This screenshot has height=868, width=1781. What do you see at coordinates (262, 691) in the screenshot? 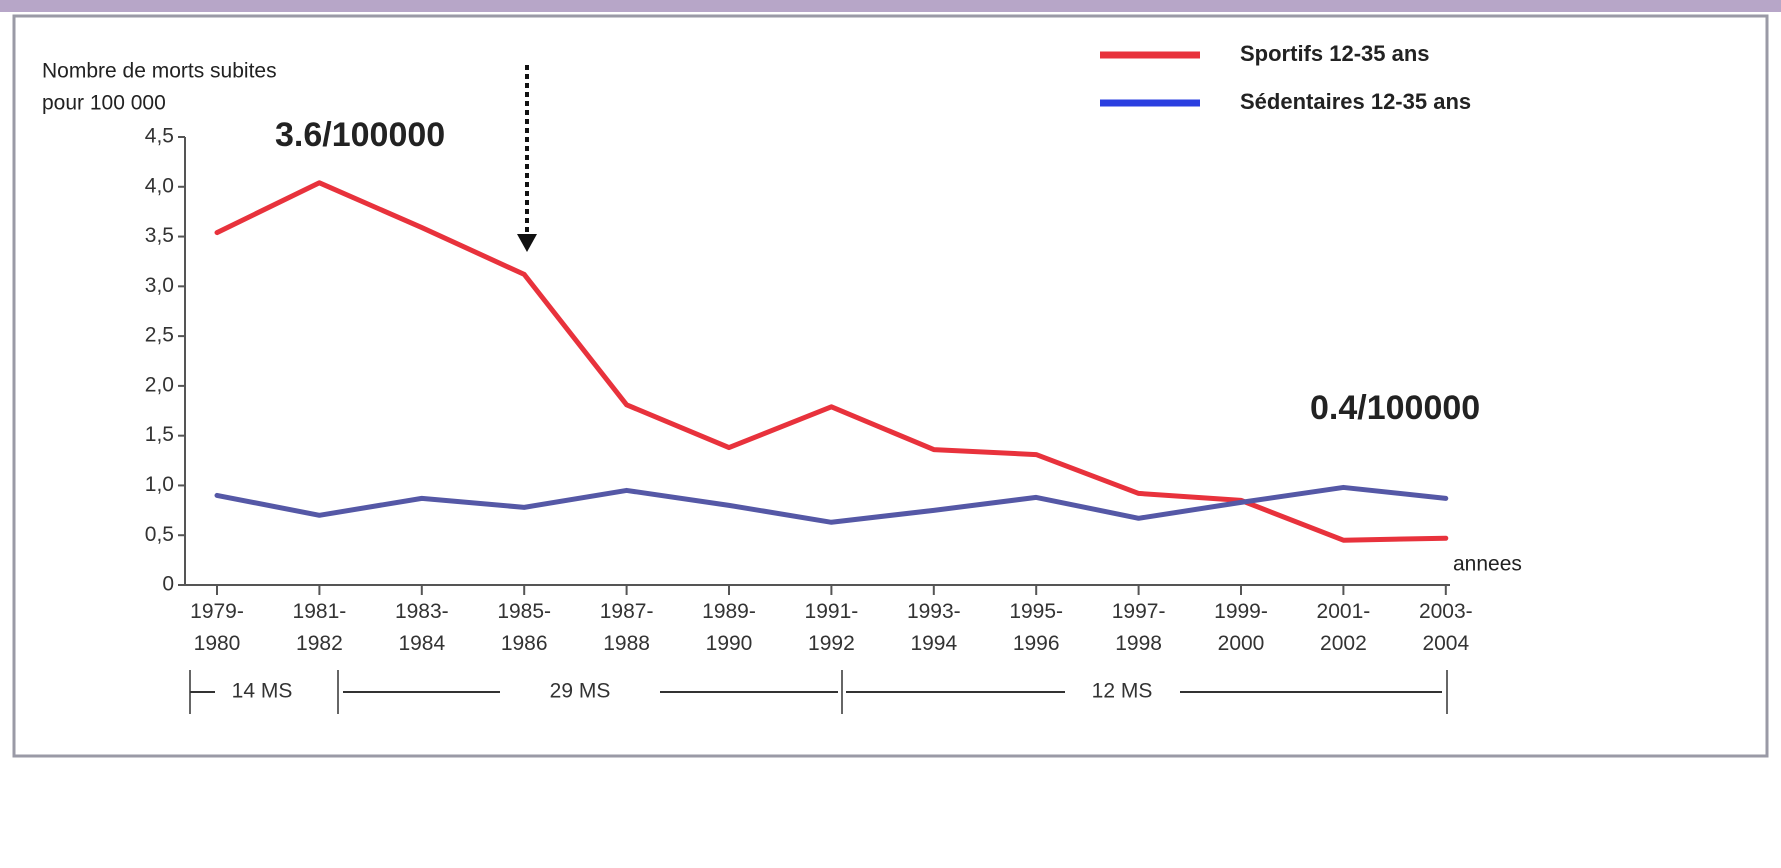
I see `period-label: 14 MS` at bounding box center [262, 691].